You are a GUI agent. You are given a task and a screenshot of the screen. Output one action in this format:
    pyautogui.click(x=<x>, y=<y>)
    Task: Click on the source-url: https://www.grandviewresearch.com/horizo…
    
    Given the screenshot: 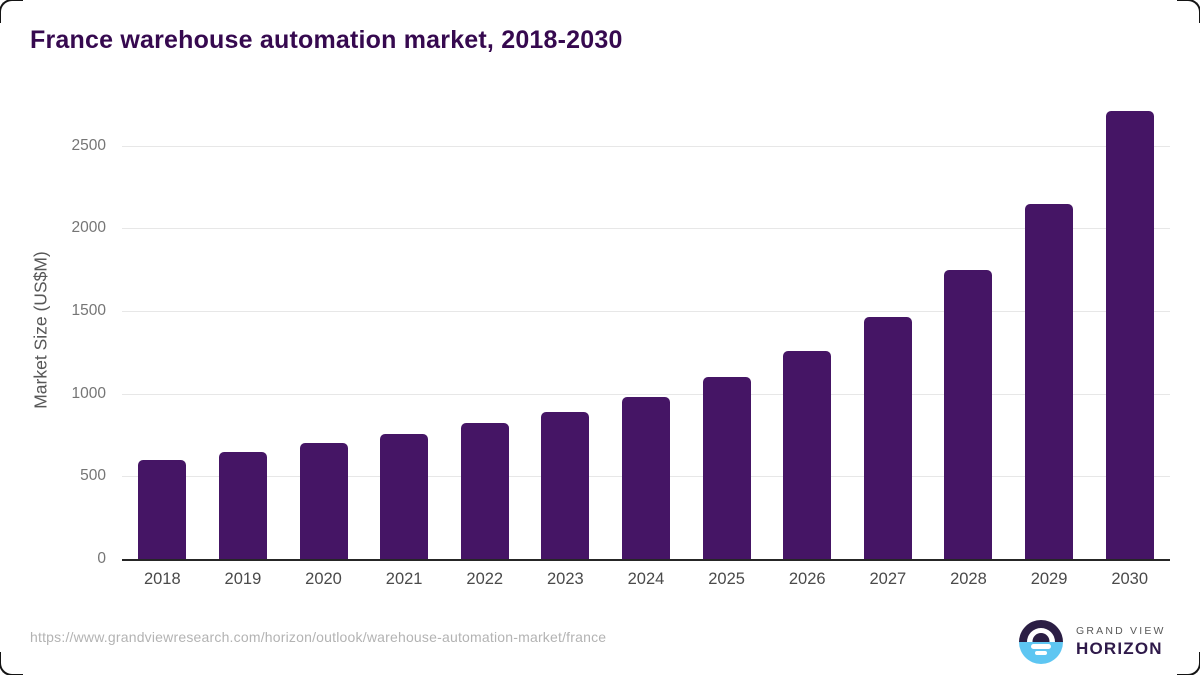 What is the action you would take?
    pyautogui.click(x=318, y=637)
    